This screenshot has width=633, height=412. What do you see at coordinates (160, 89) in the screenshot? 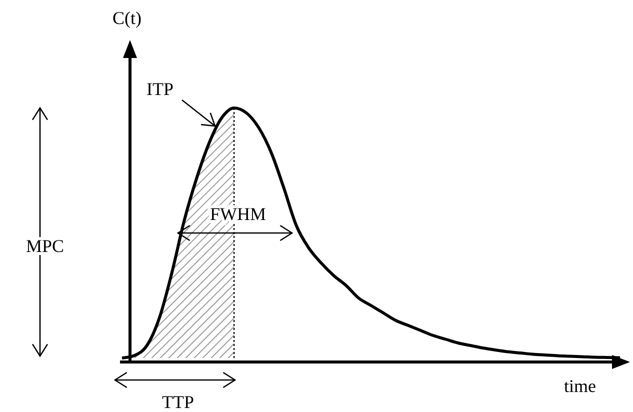
I see `text: ITP` at bounding box center [160, 89].